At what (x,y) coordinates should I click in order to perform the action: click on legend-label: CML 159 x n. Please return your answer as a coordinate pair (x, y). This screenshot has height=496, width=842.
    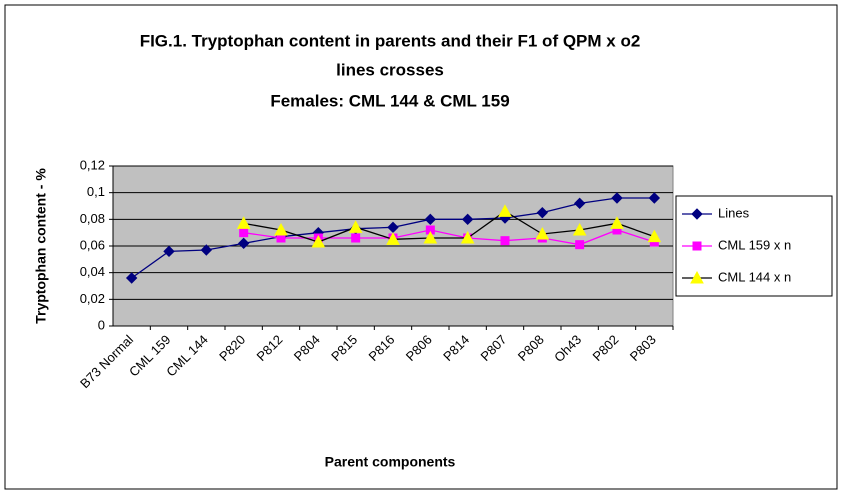
    Looking at the image, I should click on (754, 244).